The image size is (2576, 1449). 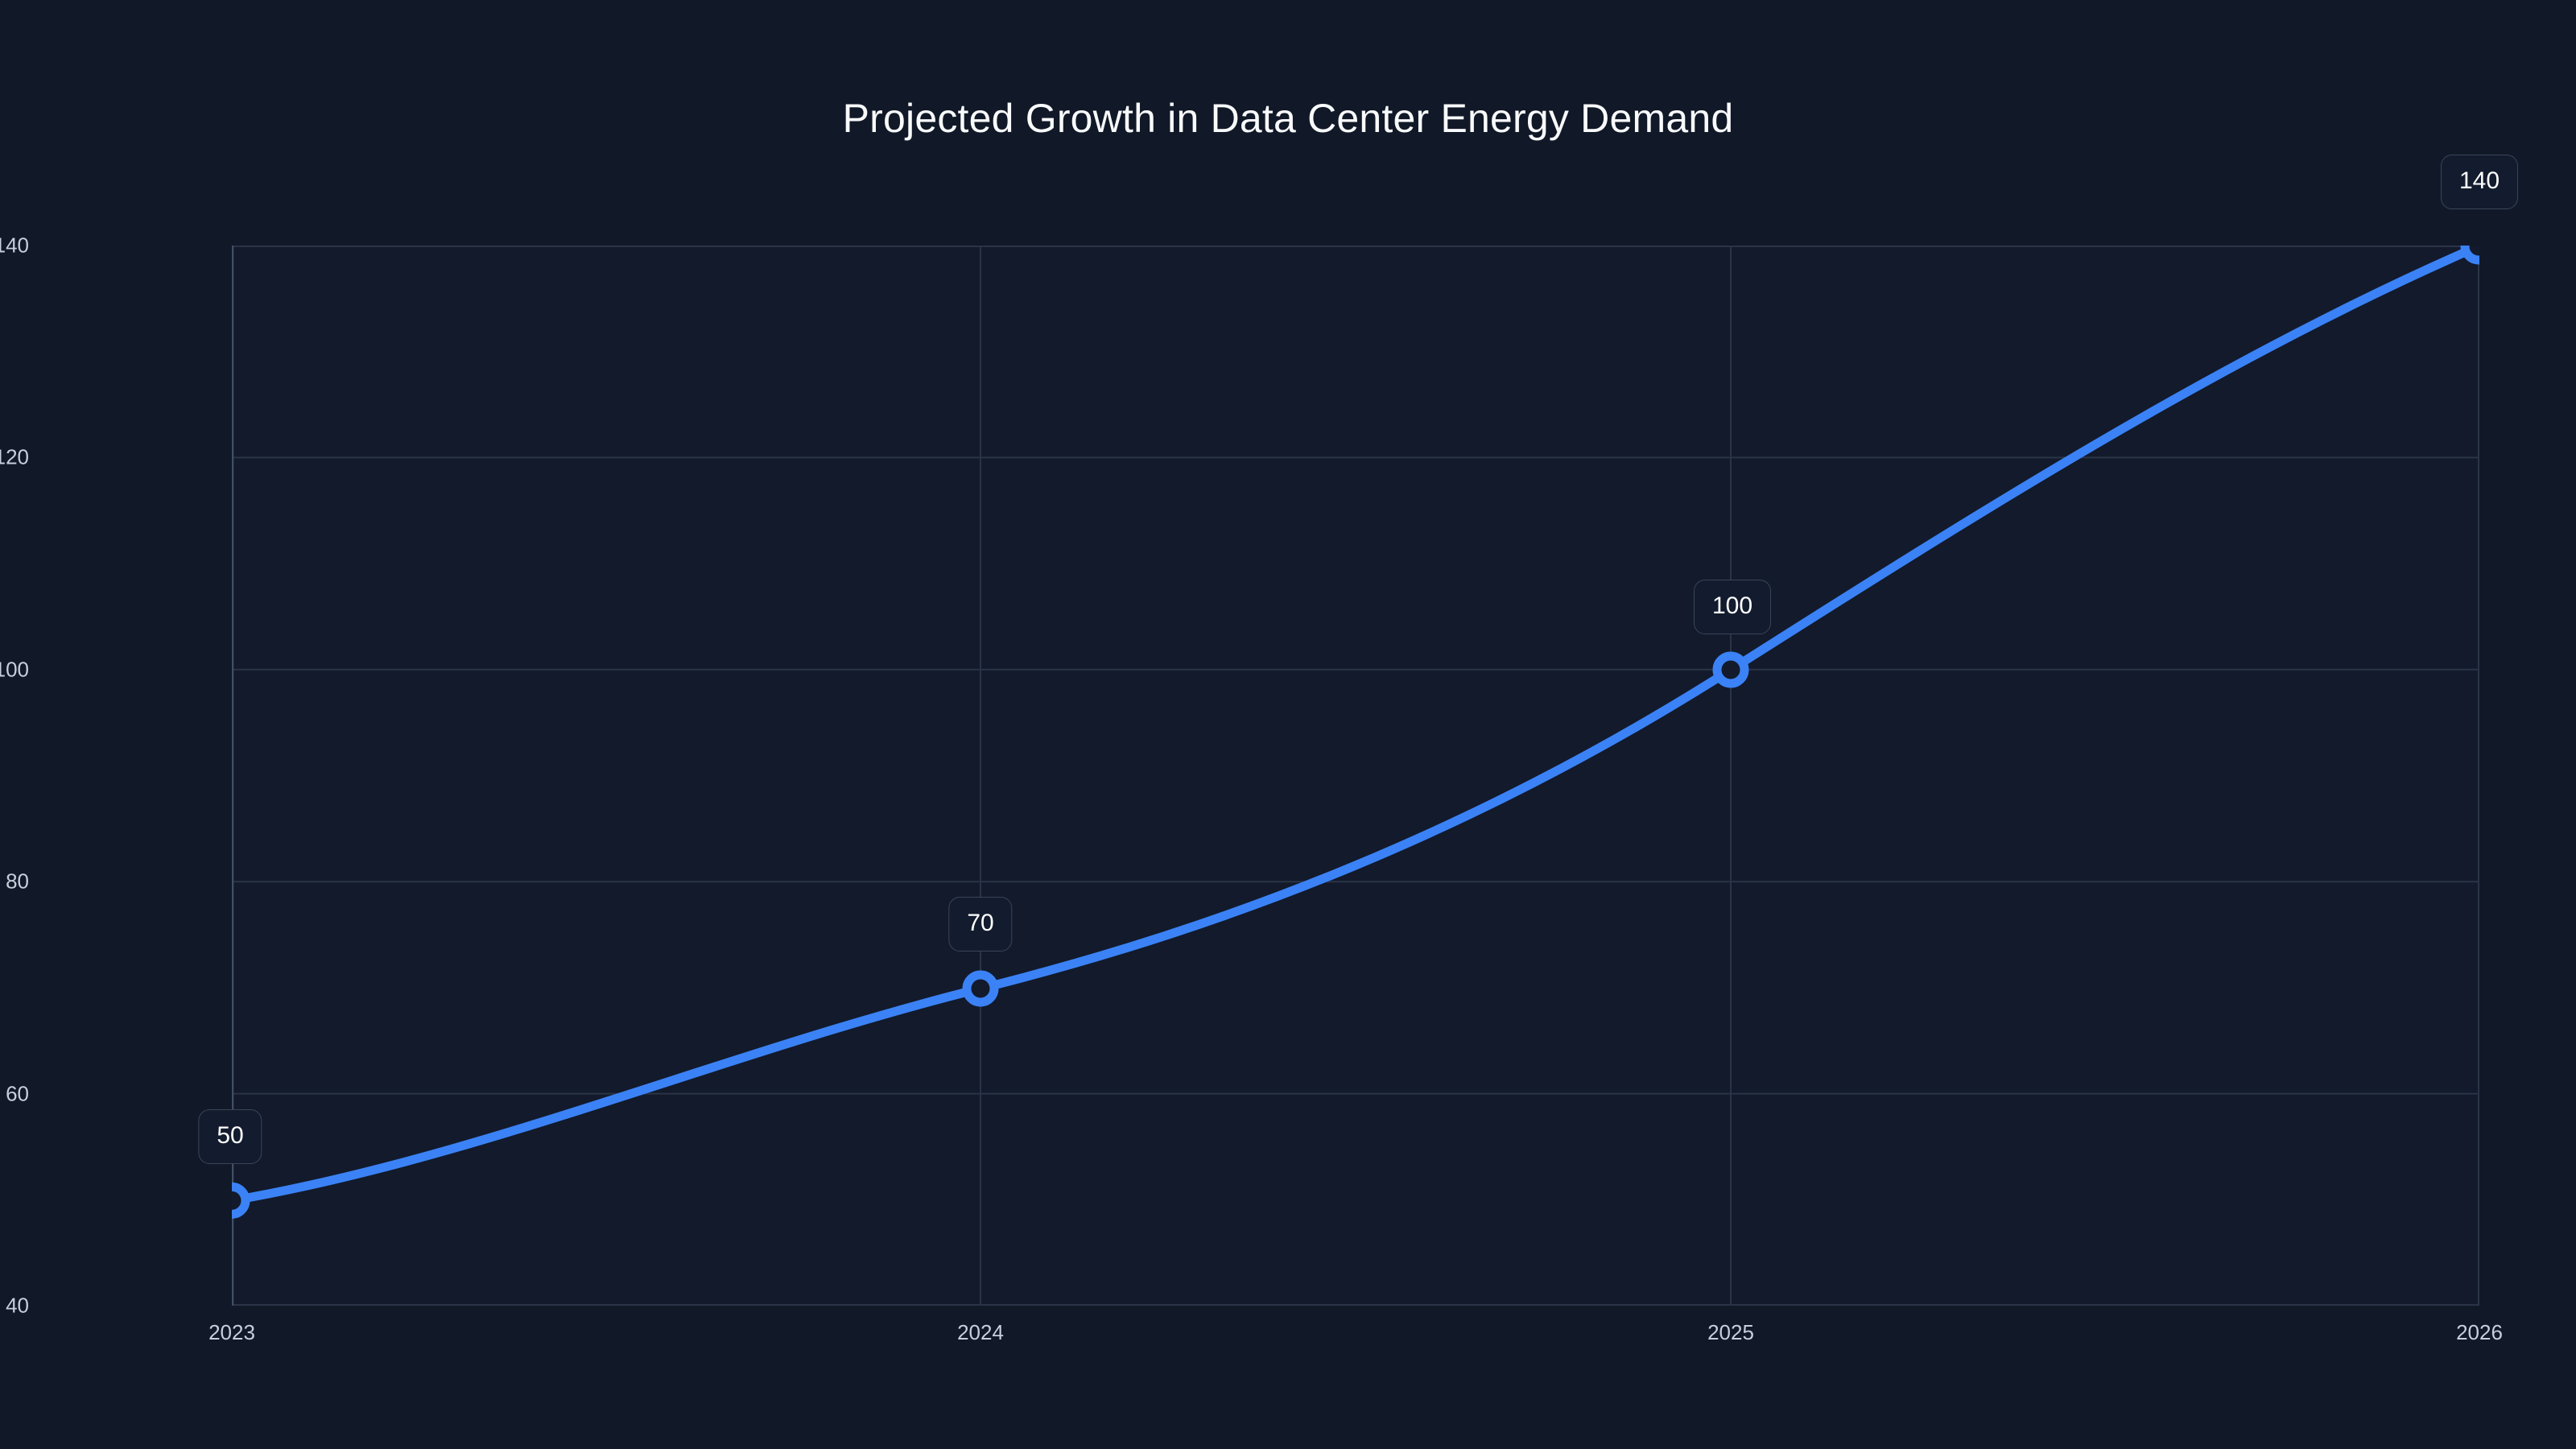 What do you see at coordinates (14, 456) in the screenshot?
I see `y-axis-tick-label: 120` at bounding box center [14, 456].